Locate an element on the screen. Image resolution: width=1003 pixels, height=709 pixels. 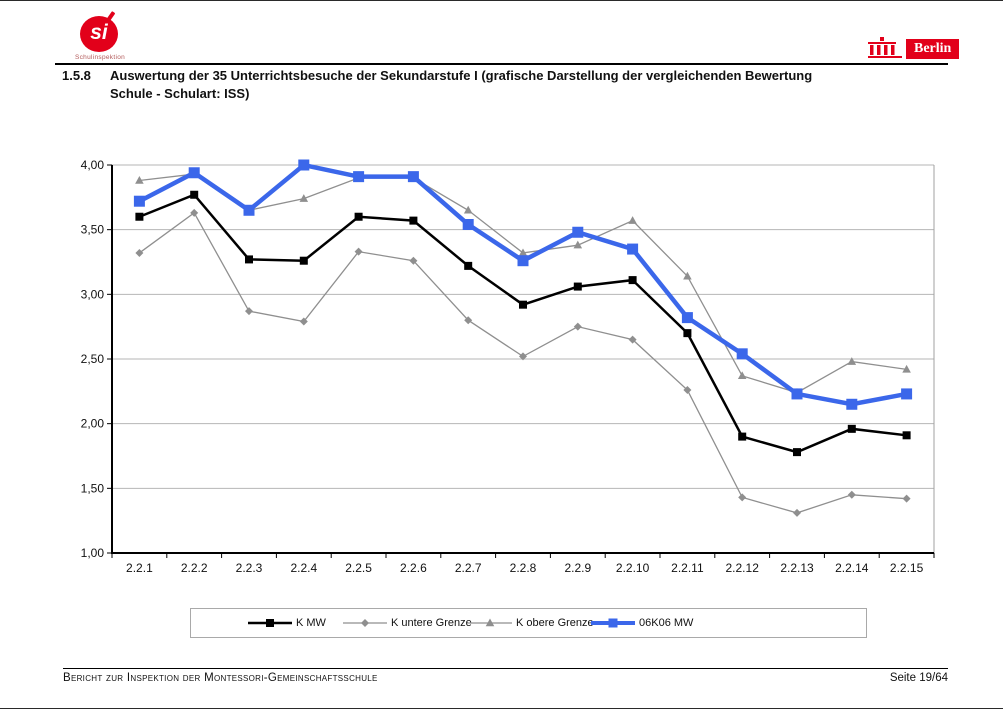
triangle-marker-icon is located at coordinates (490, 622).